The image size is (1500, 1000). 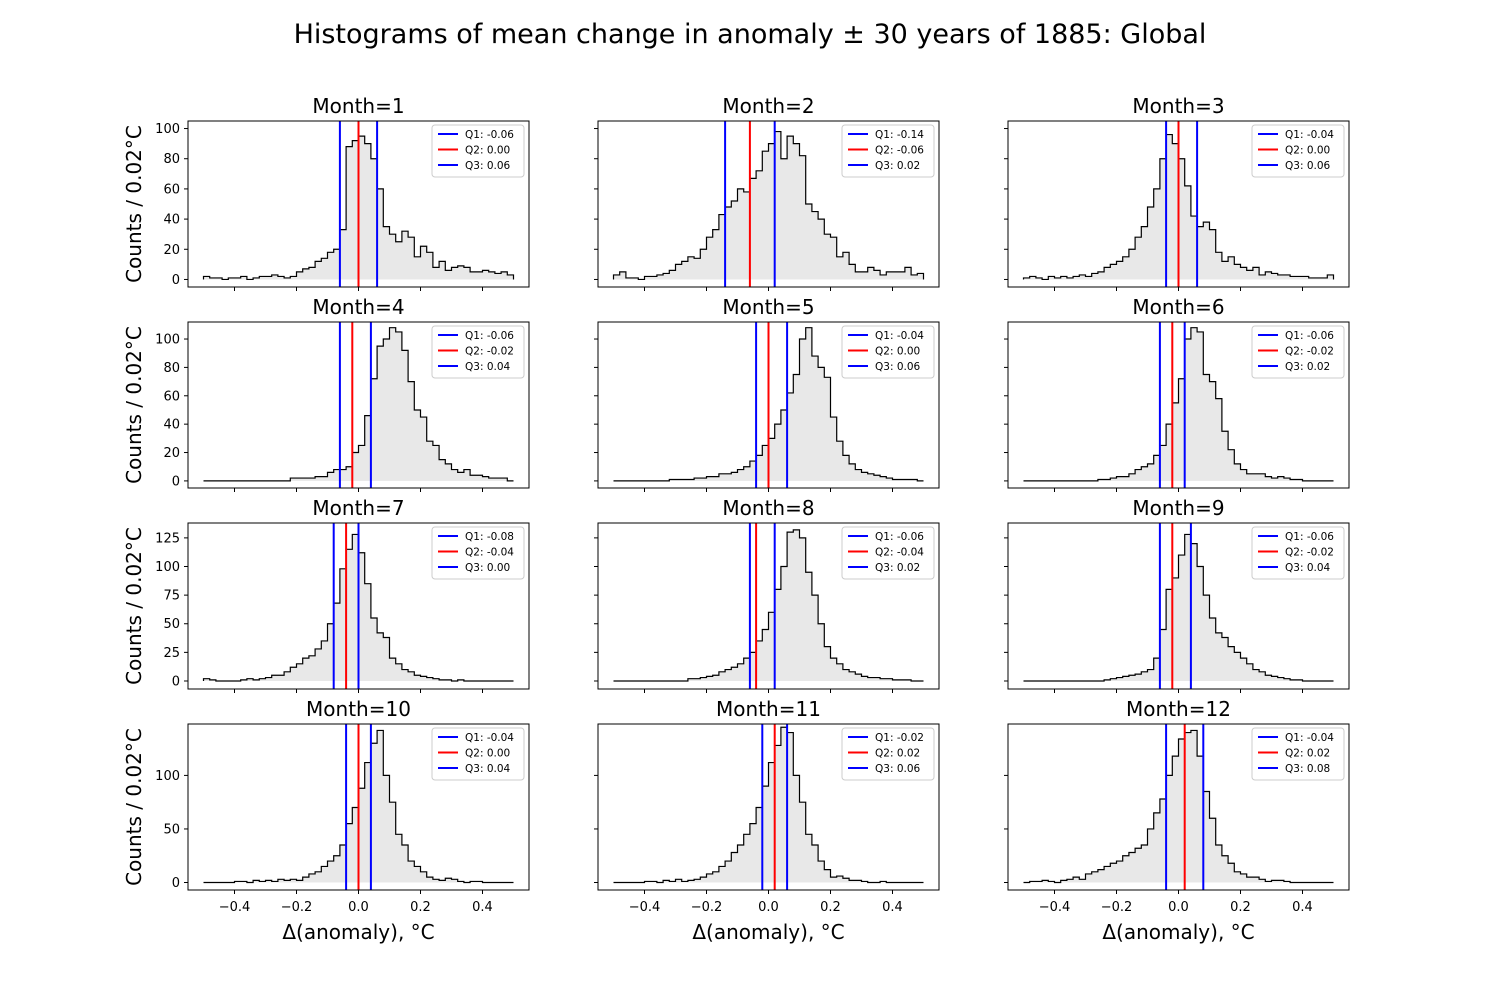 What do you see at coordinates (1178, 106) in the screenshot?
I see `panel-title: Month=3` at bounding box center [1178, 106].